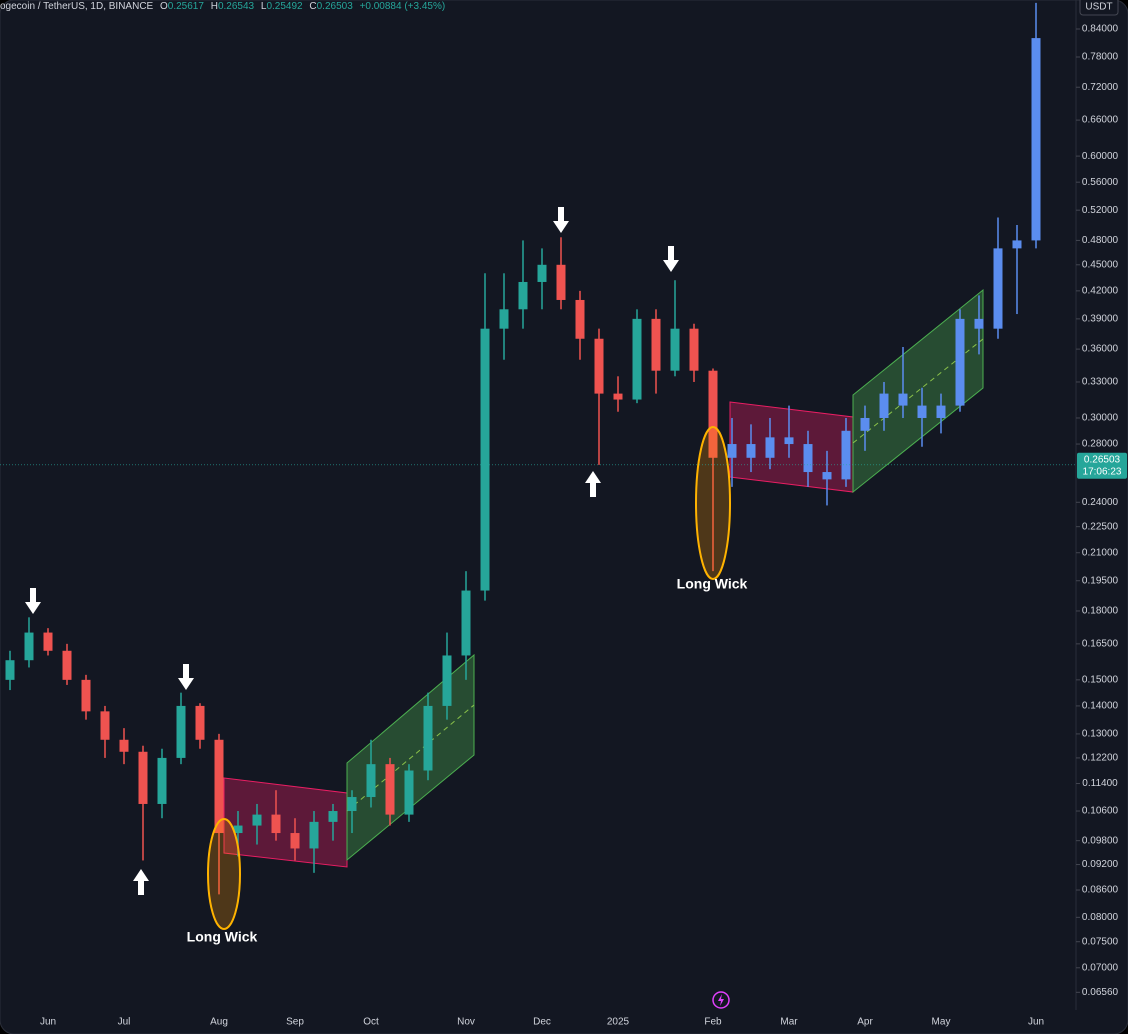 Image resolution: width=1128 pixels, height=1034 pixels. I want to click on currency: USDT, so click(1098, 7).